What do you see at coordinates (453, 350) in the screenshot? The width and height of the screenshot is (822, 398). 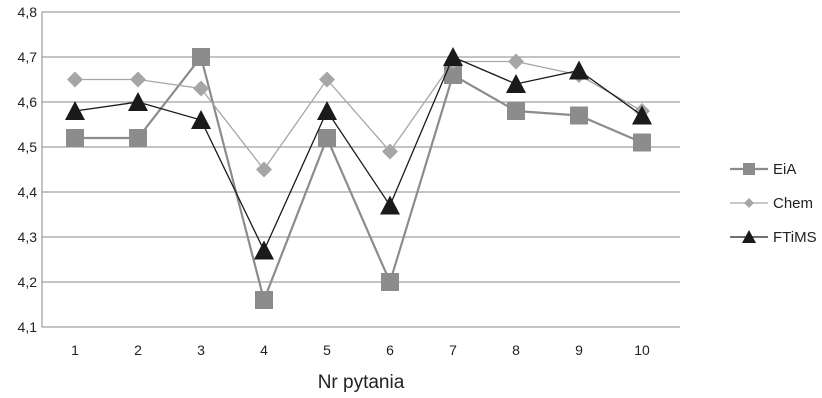 I see `x-tick-label: 7` at bounding box center [453, 350].